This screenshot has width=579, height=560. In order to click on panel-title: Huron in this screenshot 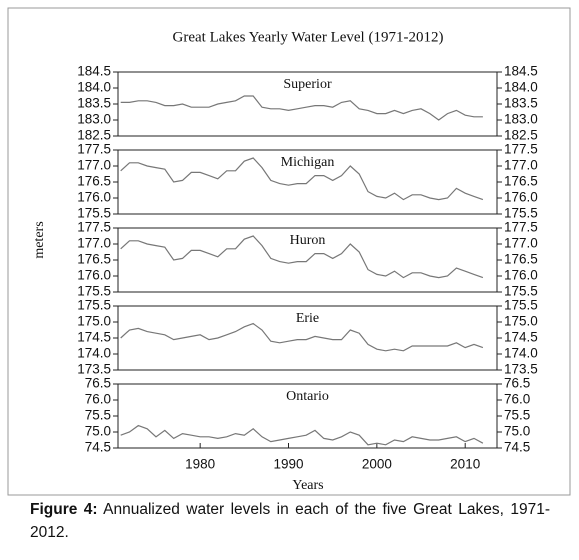, I will do `click(308, 240)`.